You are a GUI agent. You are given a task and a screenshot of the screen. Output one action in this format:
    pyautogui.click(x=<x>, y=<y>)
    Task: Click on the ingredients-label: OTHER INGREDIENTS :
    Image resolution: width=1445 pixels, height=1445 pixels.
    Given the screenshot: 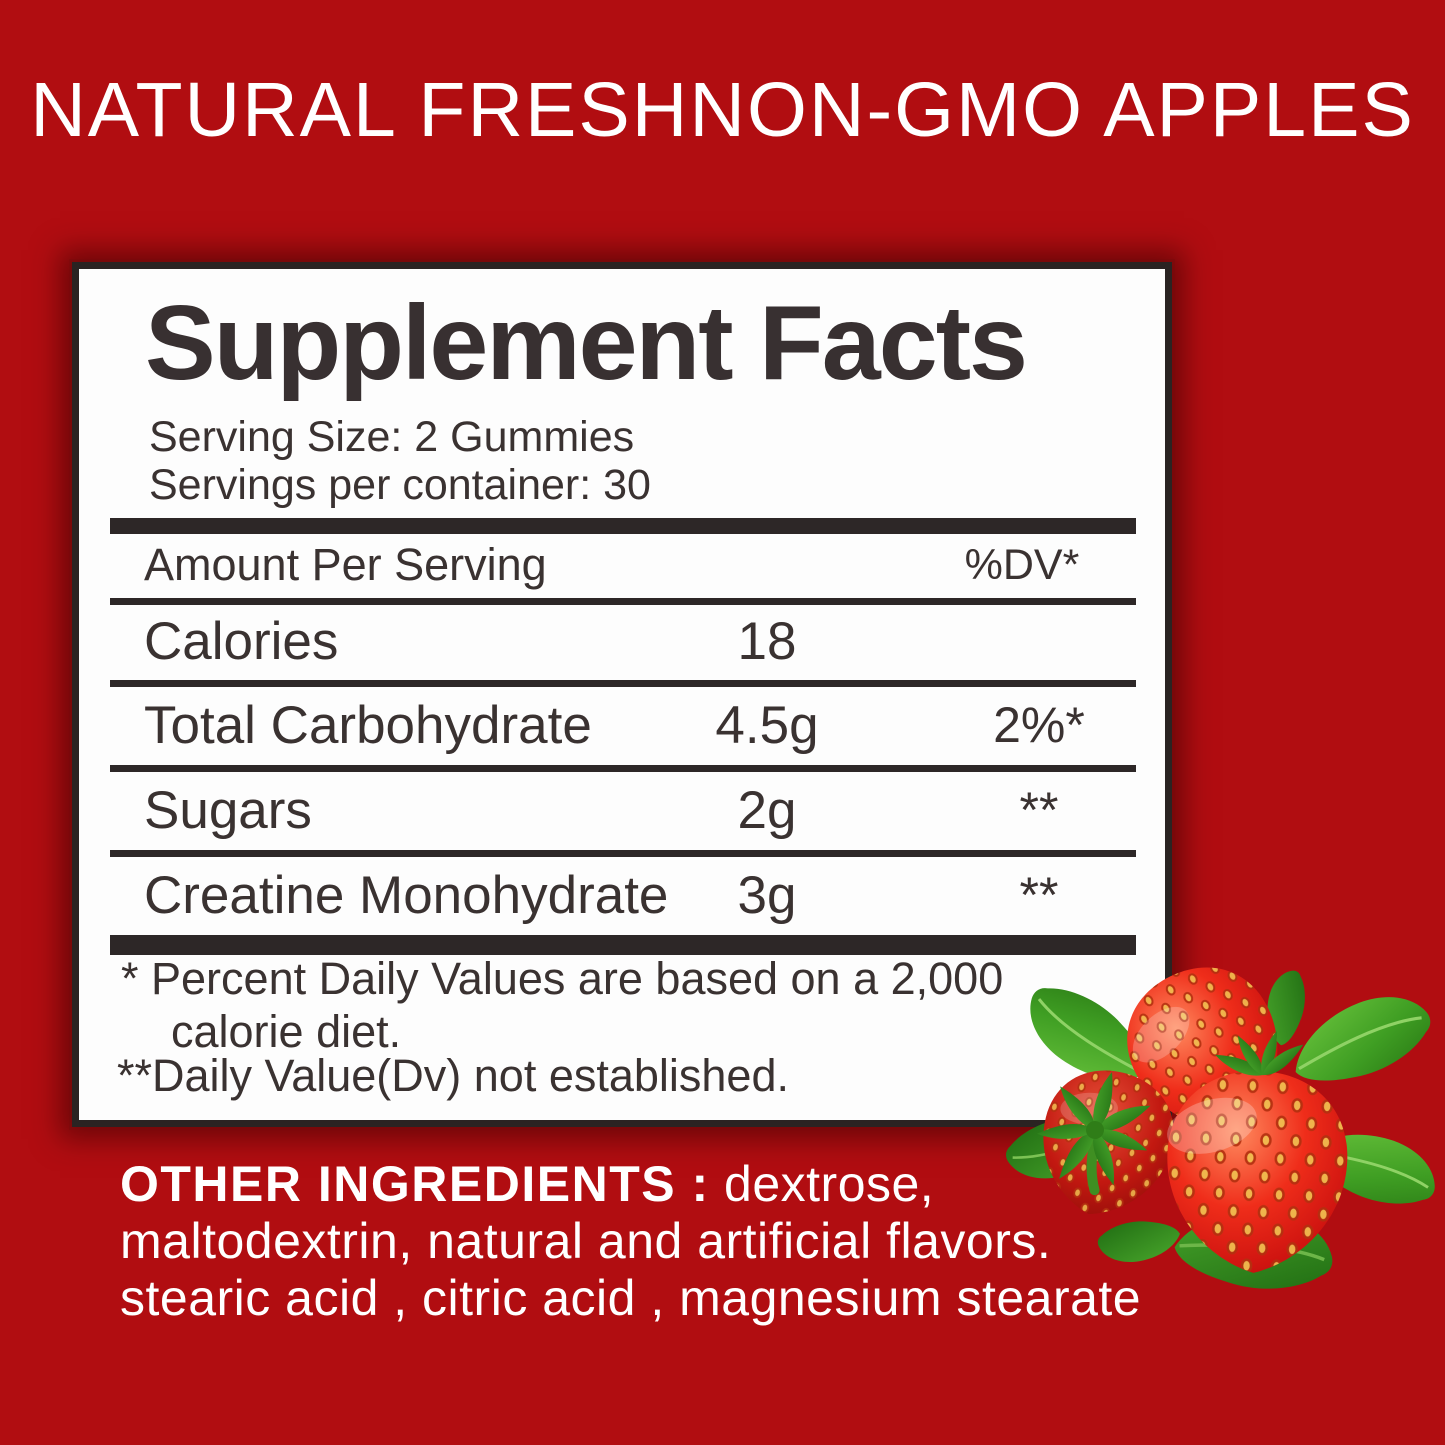 What is the action you would take?
    pyautogui.click(x=415, y=1184)
    